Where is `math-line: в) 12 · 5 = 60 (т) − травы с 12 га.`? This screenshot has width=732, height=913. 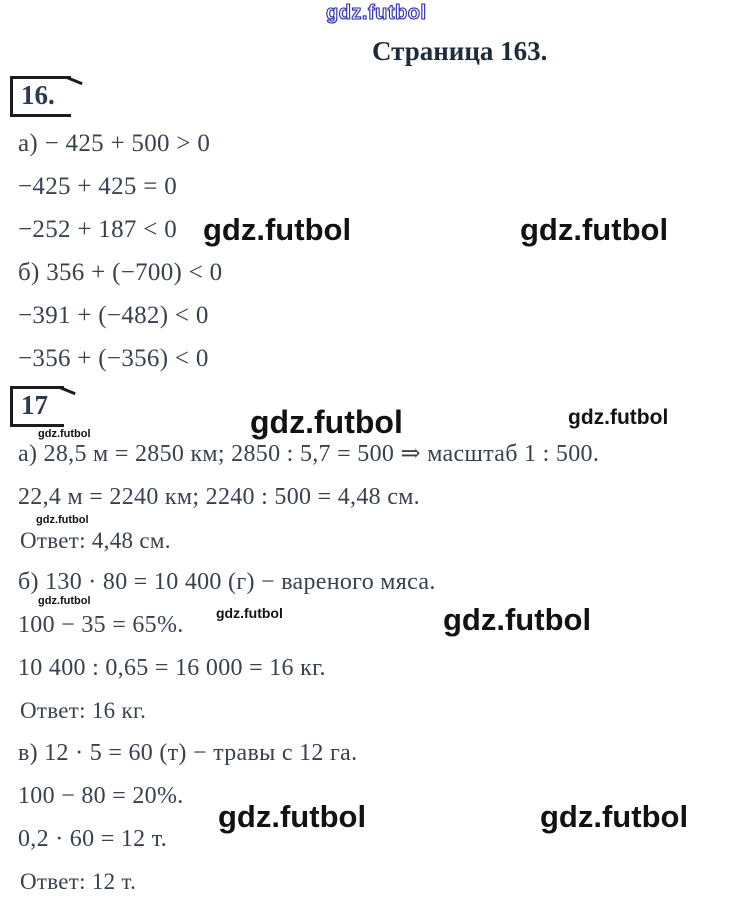 math-line: в) 12 · 5 = 60 (т) − травы с 12 га. is located at coordinates (188, 753).